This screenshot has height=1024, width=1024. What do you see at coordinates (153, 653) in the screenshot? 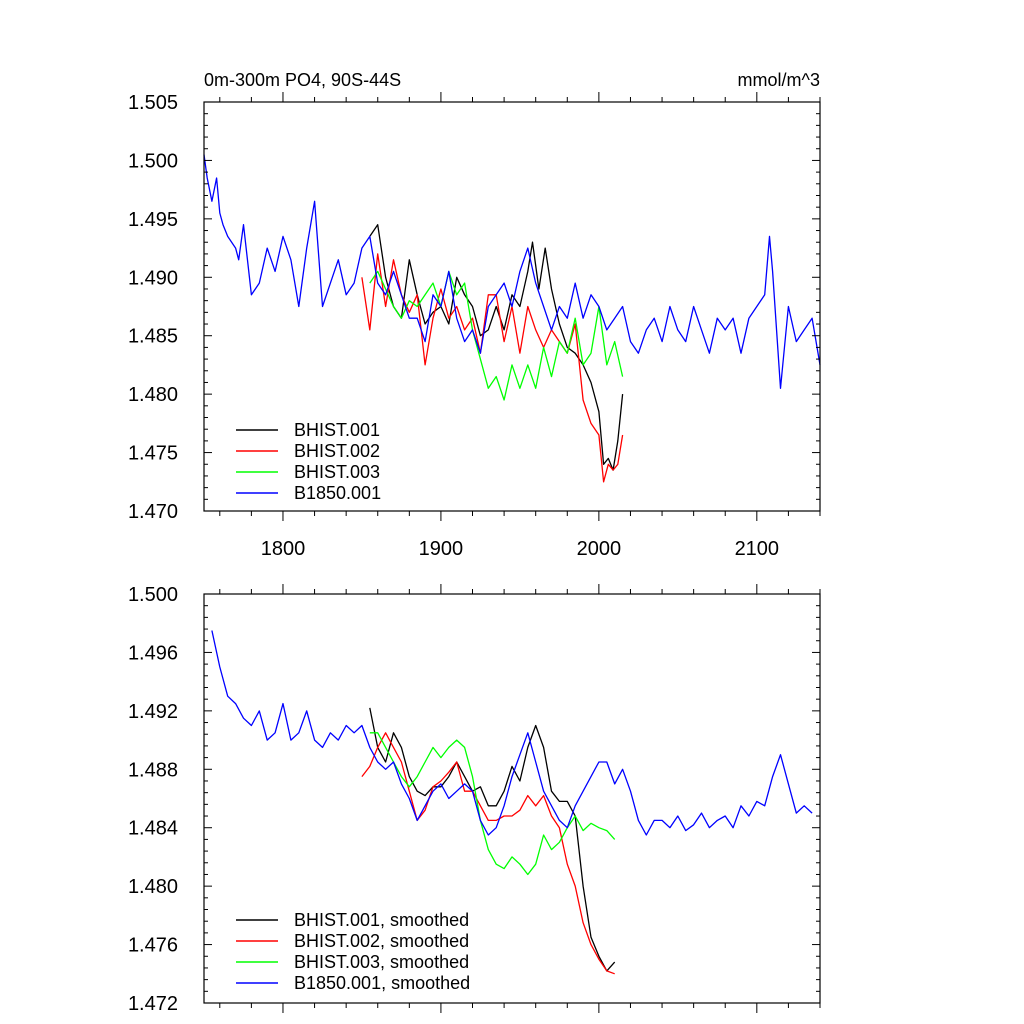
I see `bottom-ytick-label: 1.496` at bounding box center [153, 653].